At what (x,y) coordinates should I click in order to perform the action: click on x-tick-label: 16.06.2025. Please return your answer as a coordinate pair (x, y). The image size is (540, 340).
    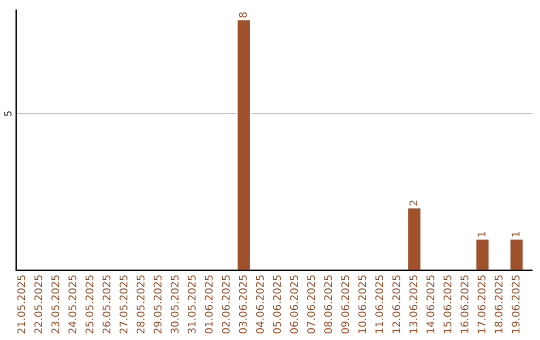
    Looking at the image, I should click on (464, 304).